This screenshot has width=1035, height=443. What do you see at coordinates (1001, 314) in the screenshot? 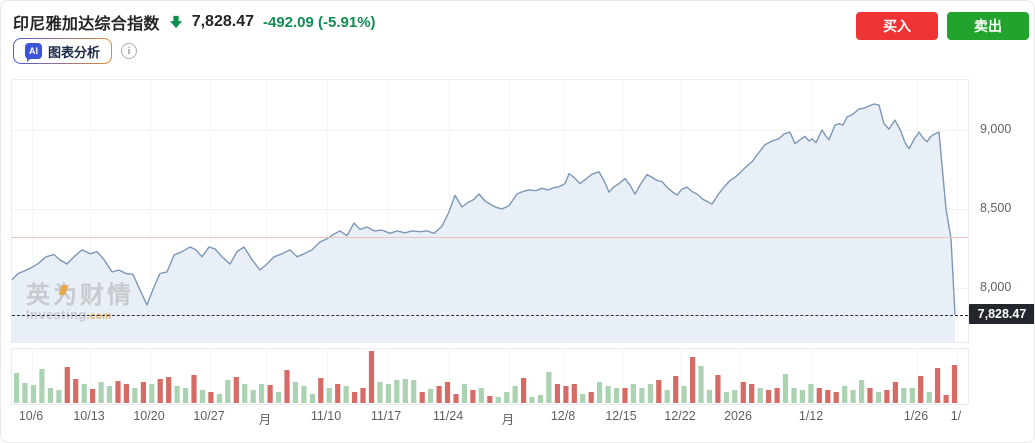
I see `current-price-badge: 7,828.47` at bounding box center [1001, 314].